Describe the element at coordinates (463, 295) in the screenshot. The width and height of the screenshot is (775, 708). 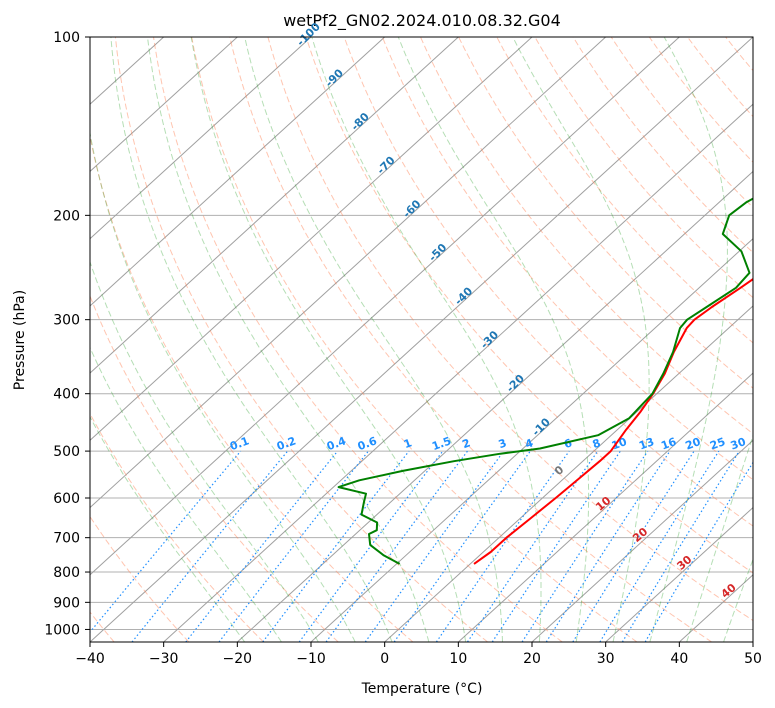
I see `isotherm-value-label: -40` at that location.